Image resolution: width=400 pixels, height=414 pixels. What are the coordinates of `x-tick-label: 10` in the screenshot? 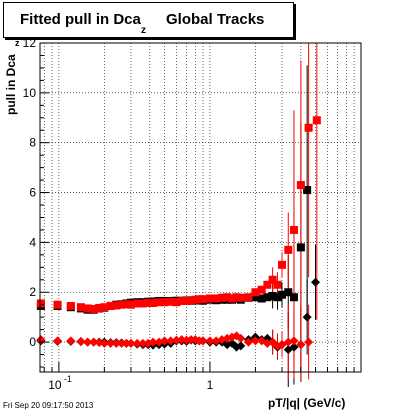 It's located at (55, 385).